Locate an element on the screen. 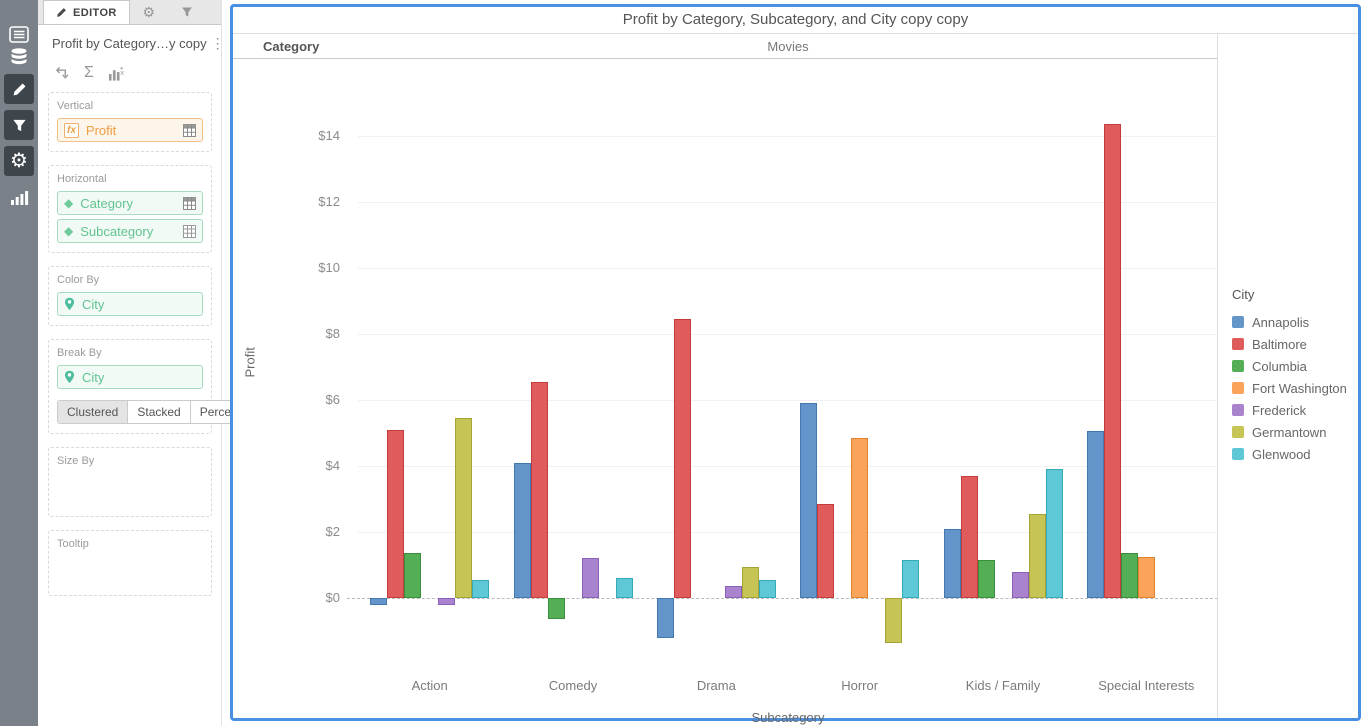 This screenshot has height=726, width=1364. chart-type-icon: x is located at coordinates (116, 73).